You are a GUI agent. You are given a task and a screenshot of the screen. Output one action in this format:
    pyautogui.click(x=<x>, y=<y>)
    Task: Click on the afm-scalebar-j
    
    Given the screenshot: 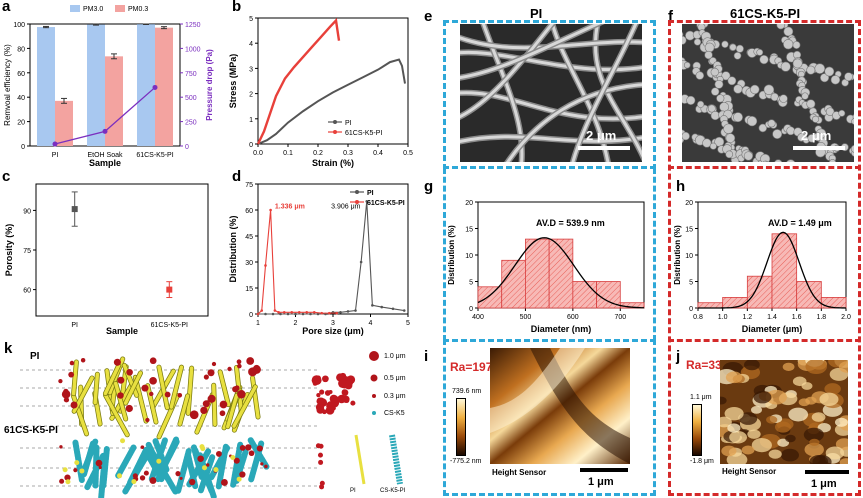 What is the action you would take?
    pyautogui.click(x=827, y=472)
    